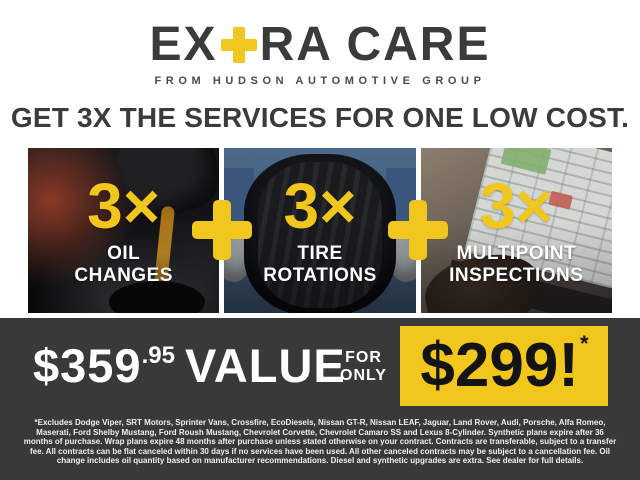 The image size is (640, 480). What do you see at coordinates (123, 276) in the screenshot?
I see `service-label-line2: CHANGES` at bounding box center [123, 276].